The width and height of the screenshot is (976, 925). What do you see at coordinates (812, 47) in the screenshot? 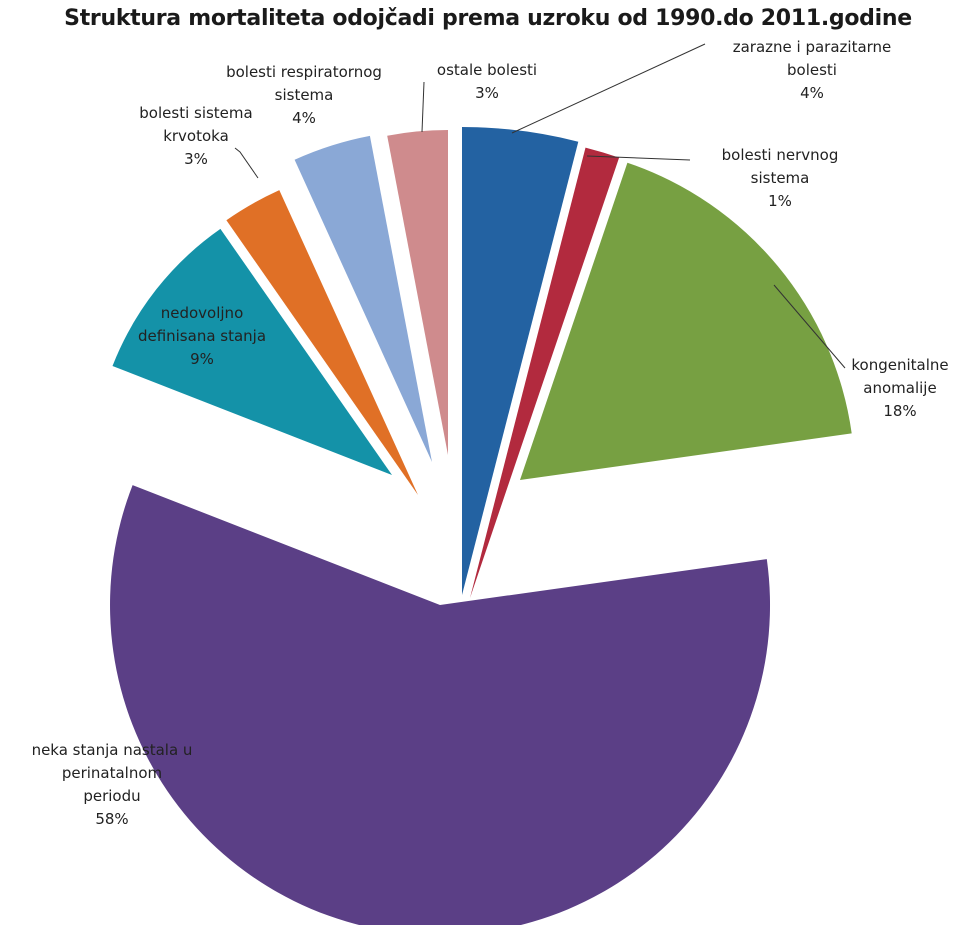
I see `slice-category-label-0: zarazne i parazitarne` at bounding box center [812, 47].